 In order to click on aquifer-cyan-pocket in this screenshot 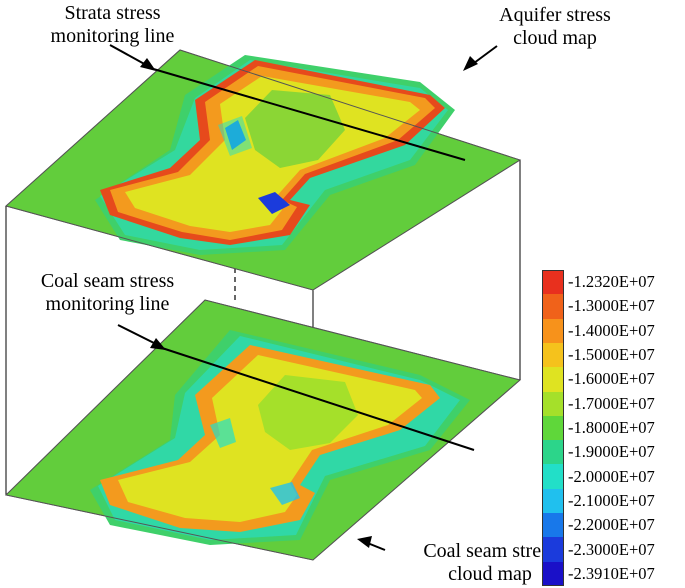, I will do `click(235, 136)`.